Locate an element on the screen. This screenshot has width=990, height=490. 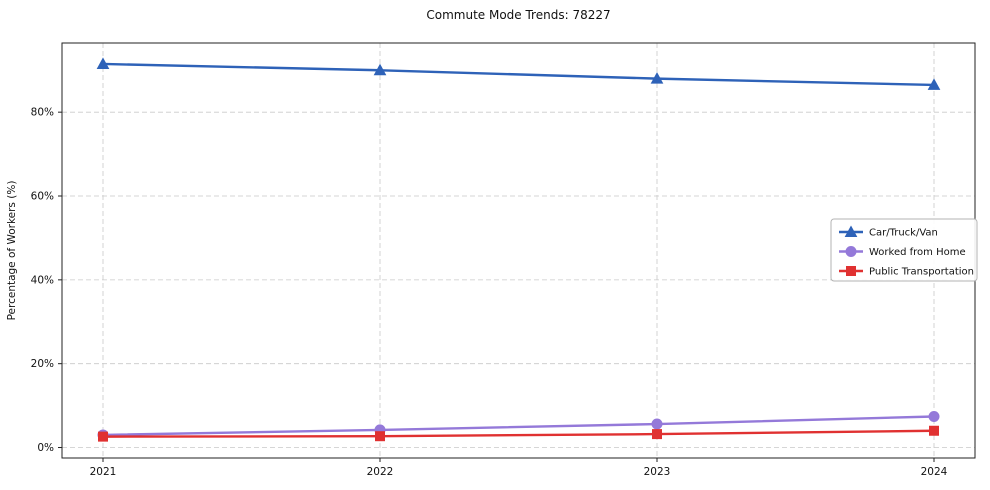
y-tick-label: 60% is located at coordinates (42, 197).